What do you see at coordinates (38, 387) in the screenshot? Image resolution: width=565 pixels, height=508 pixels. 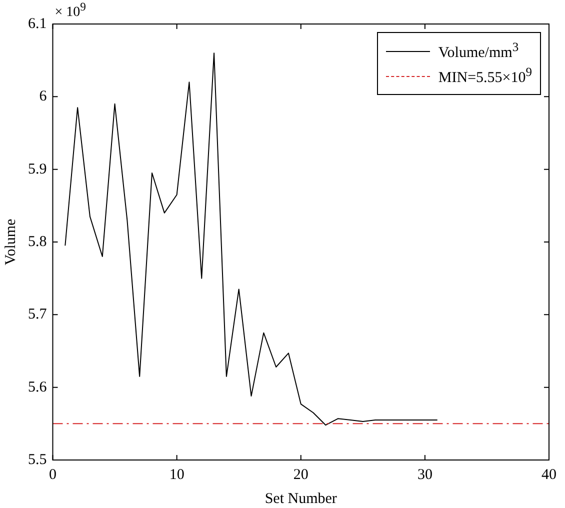 I see `y-tick-label: 5.6` at bounding box center [38, 387].